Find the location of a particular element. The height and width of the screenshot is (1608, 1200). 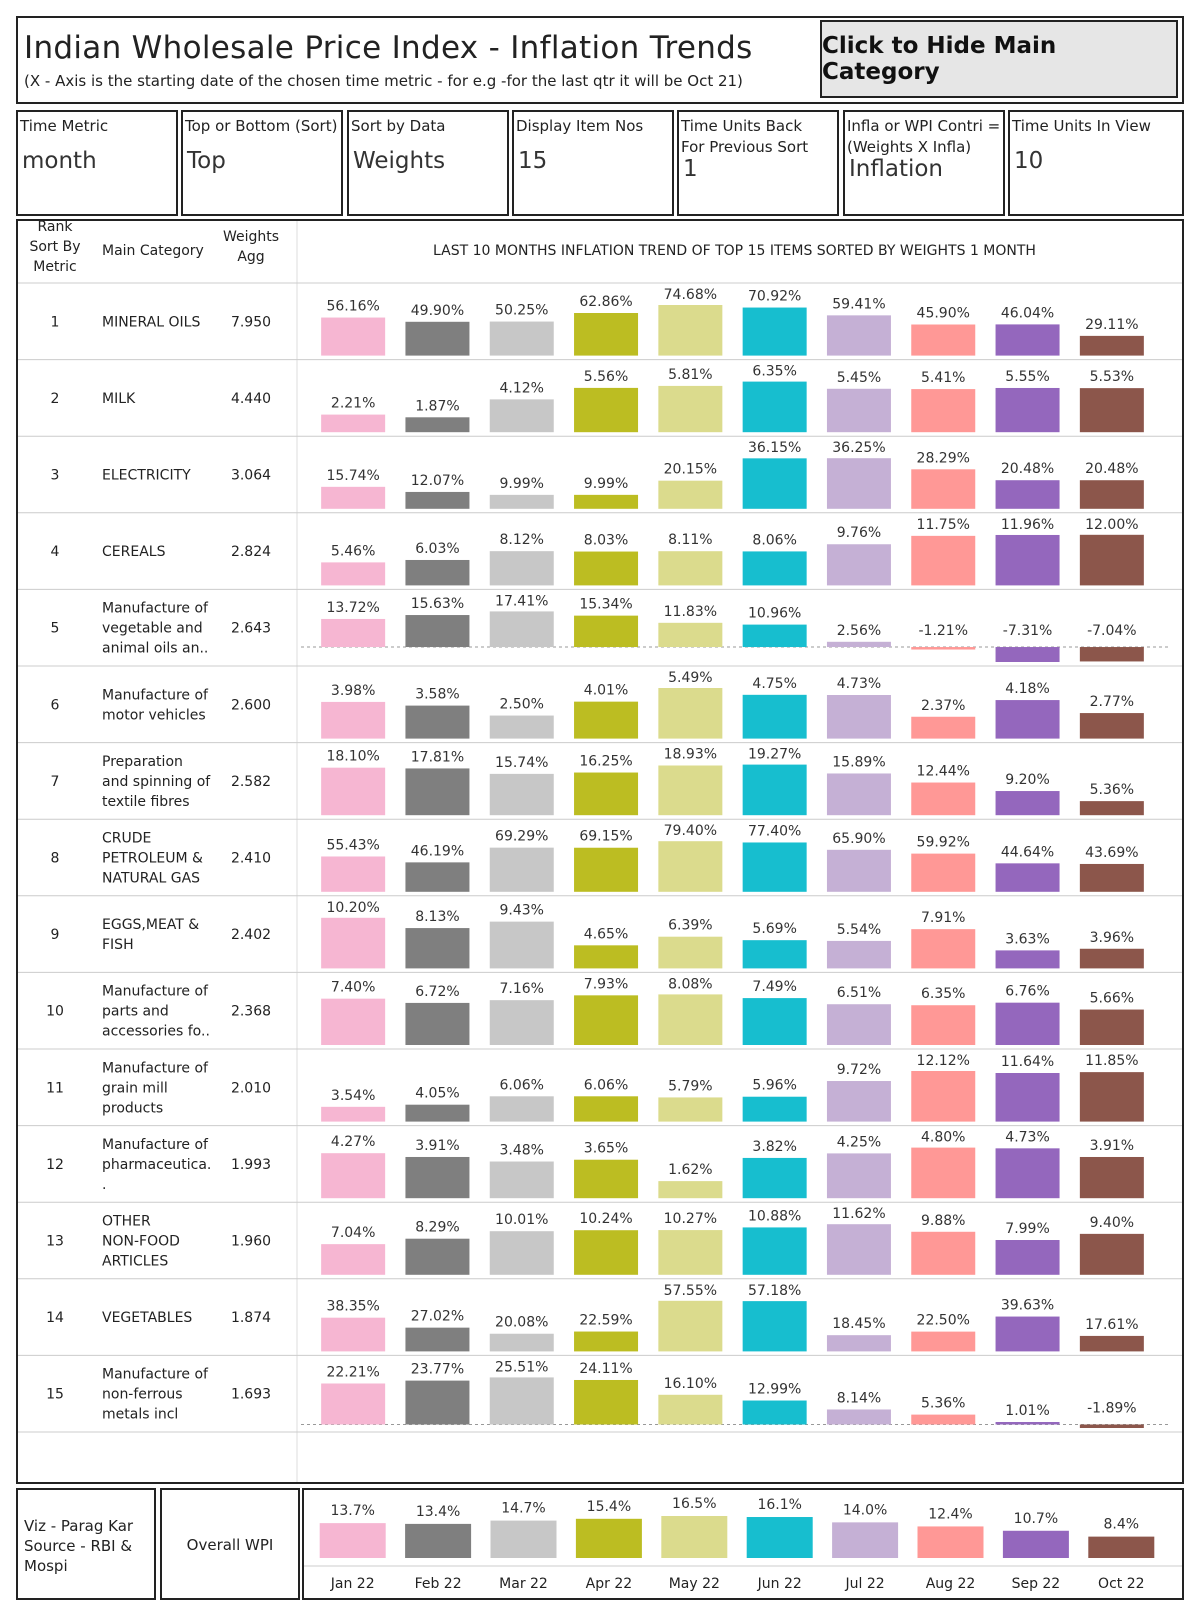

data-label: 15.89% is located at coordinates (858, 762).